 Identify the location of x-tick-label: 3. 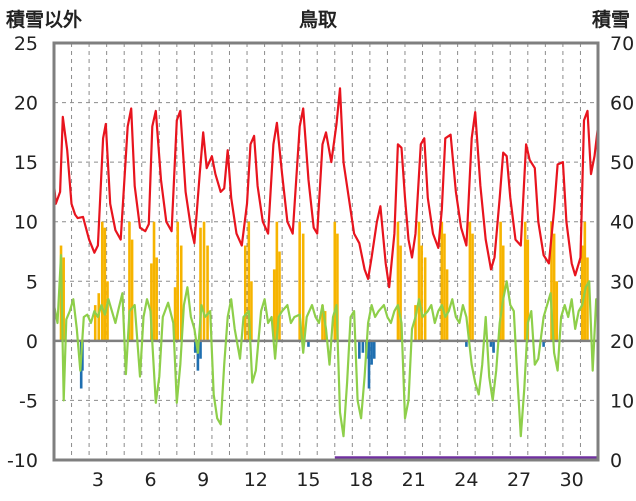
(98, 480).